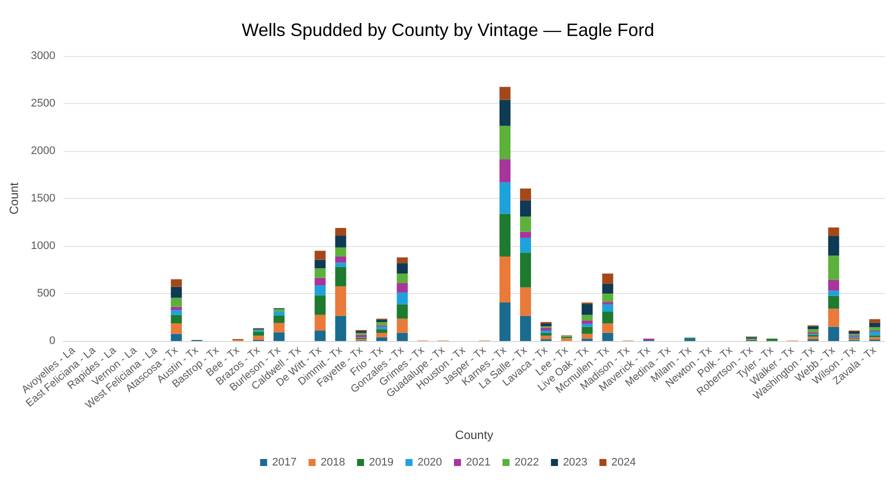  I want to click on y-tick-label: 2500, so click(43, 104).